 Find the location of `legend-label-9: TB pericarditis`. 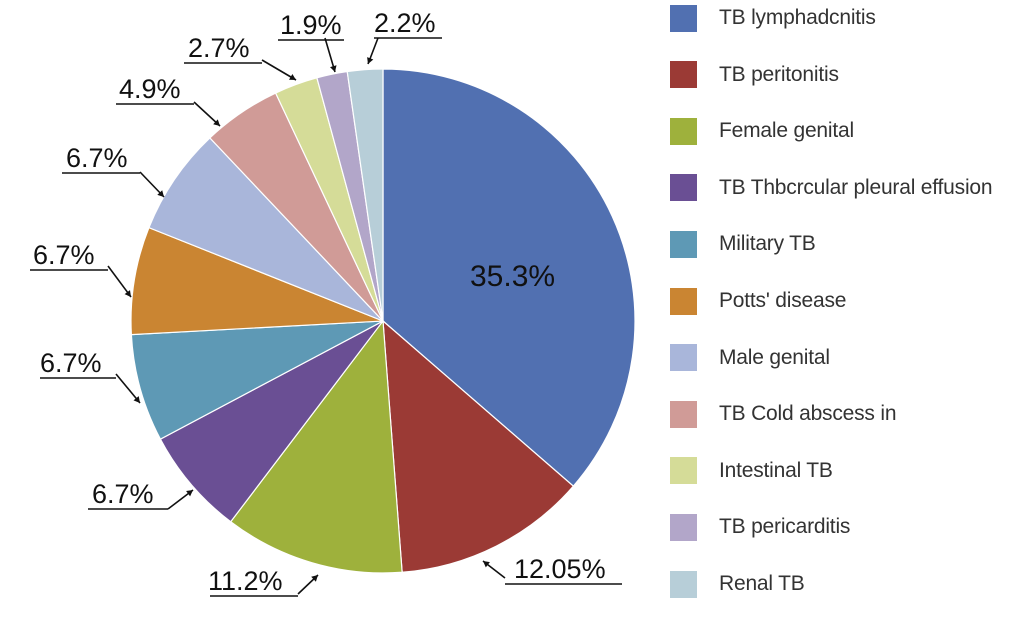

legend-label-9: TB pericarditis is located at coordinates (785, 527).